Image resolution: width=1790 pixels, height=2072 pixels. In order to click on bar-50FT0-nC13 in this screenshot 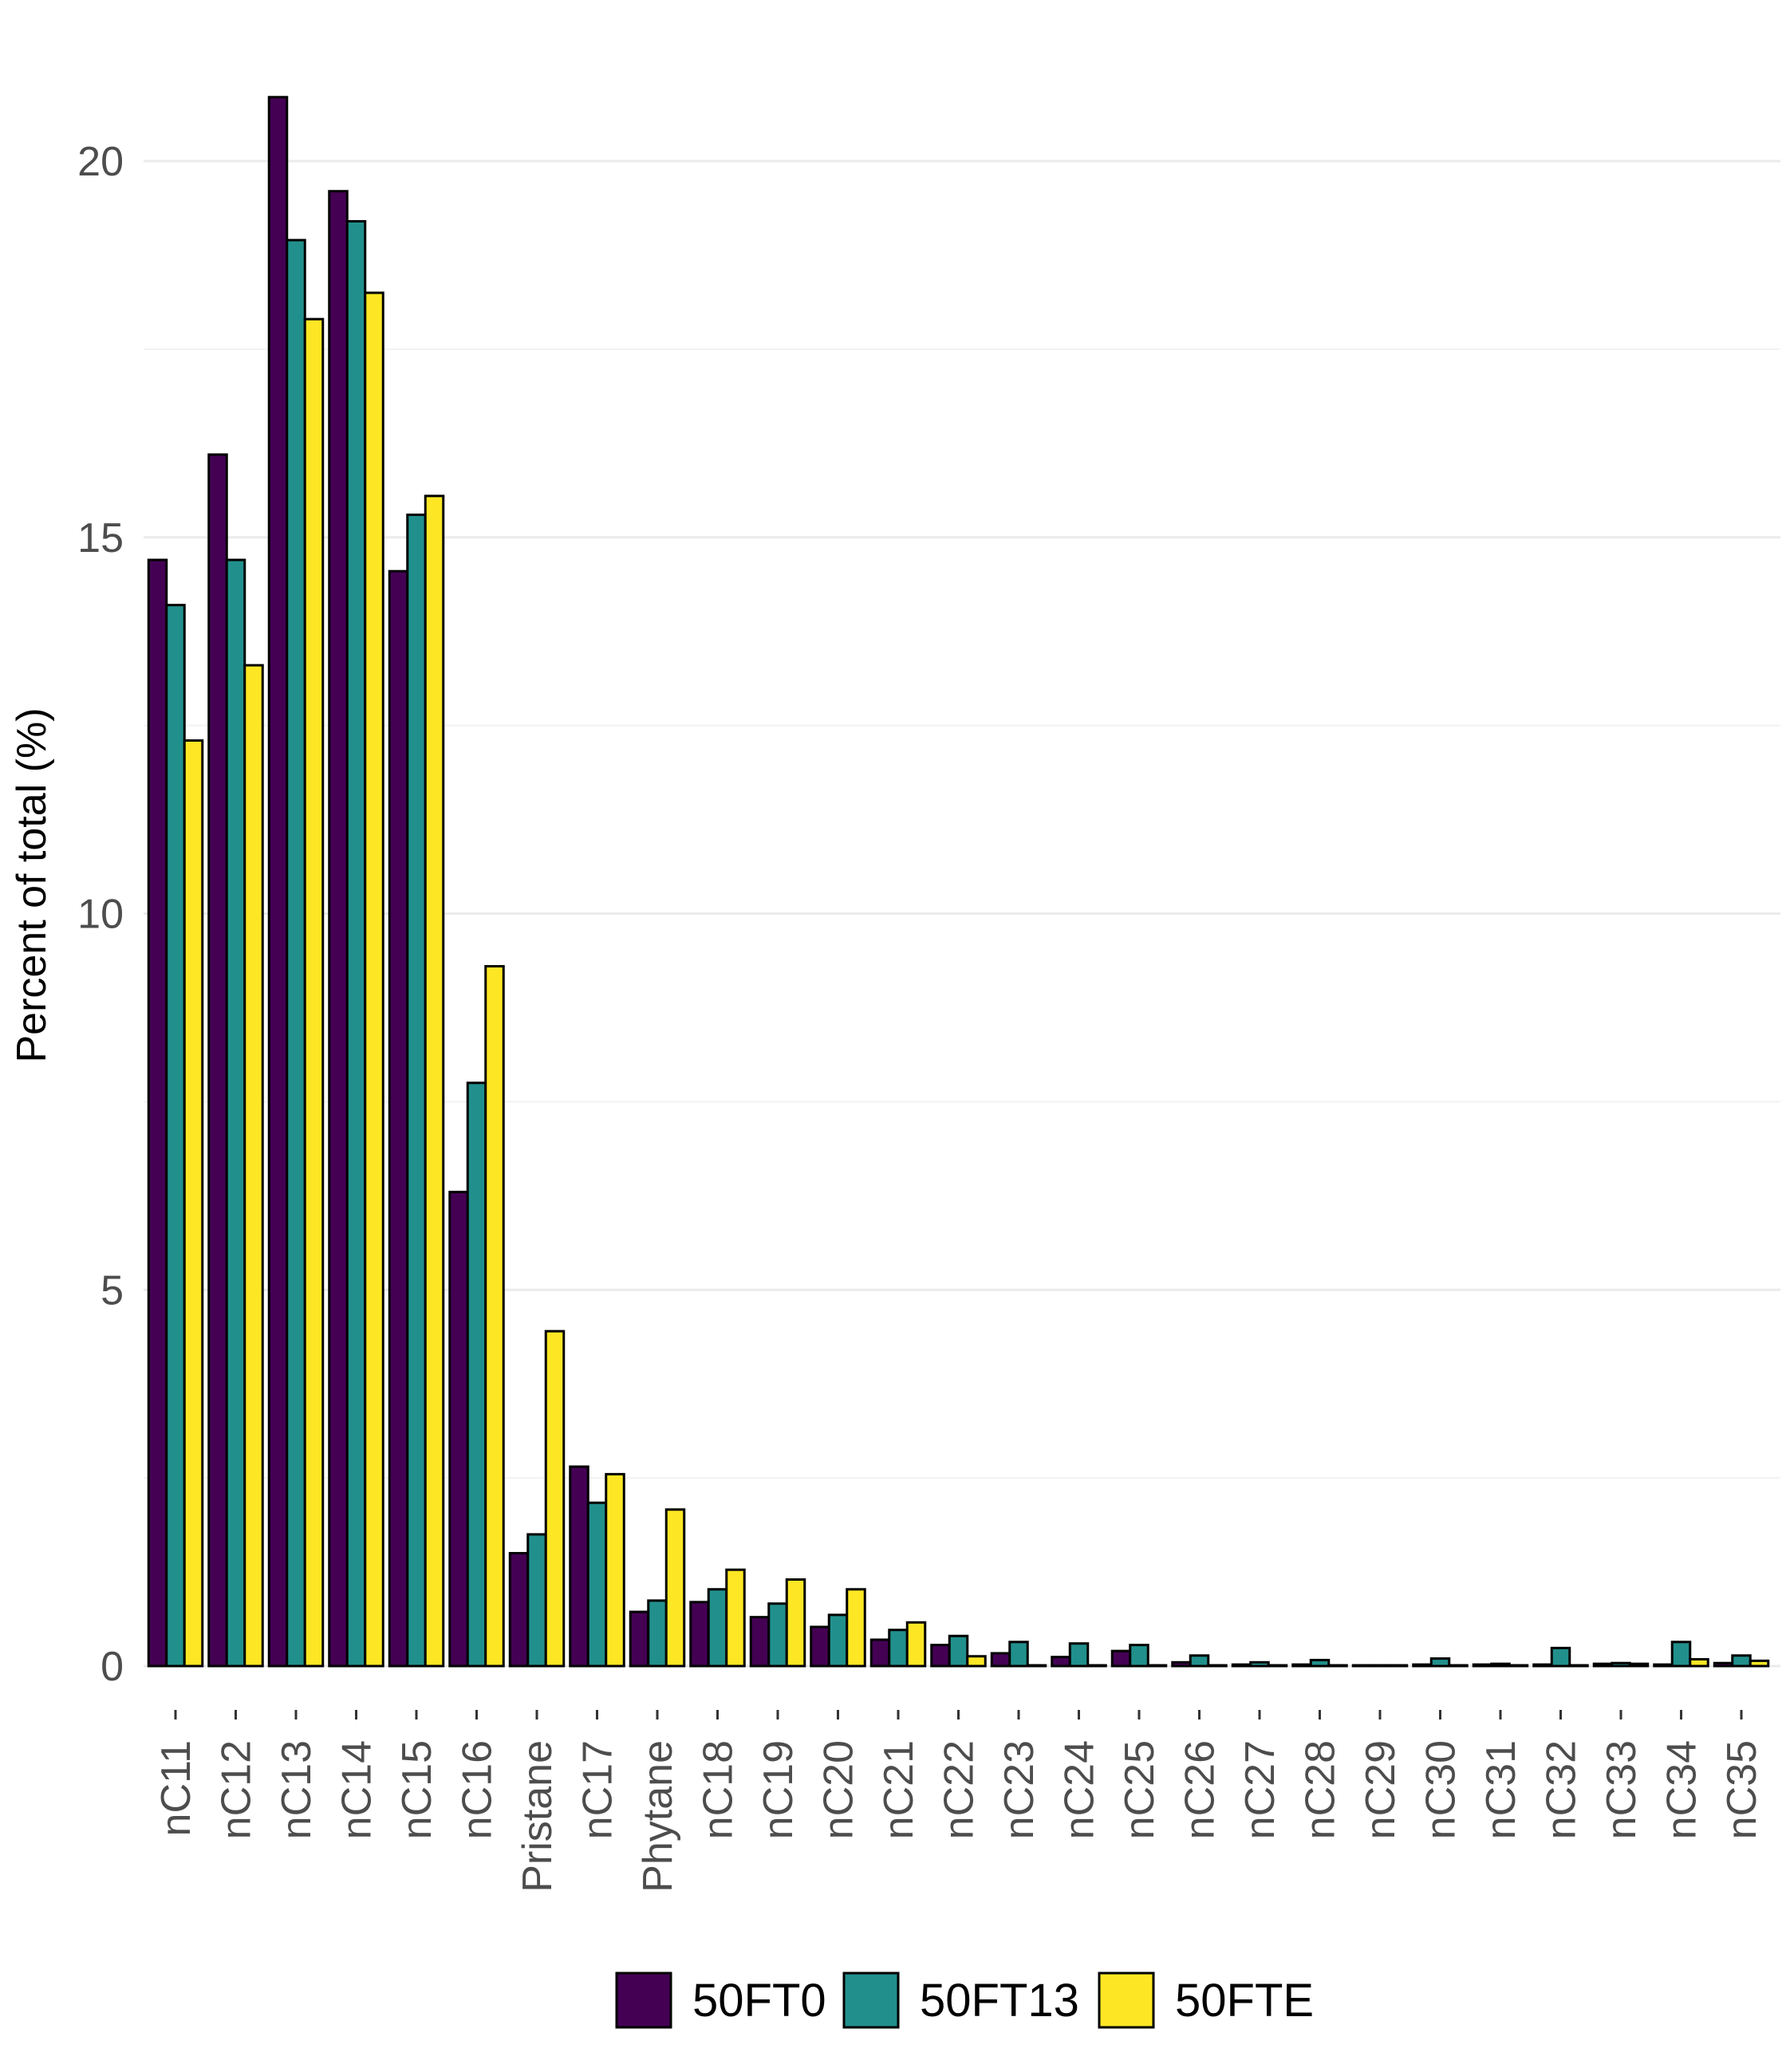, I will do `click(278, 882)`.